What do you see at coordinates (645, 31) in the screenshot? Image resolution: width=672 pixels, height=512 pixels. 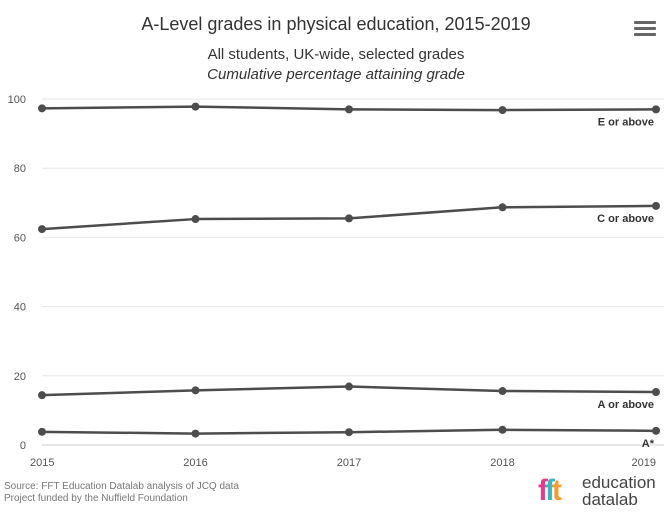 I see `hamburger-menu-icon` at bounding box center [645, 31].